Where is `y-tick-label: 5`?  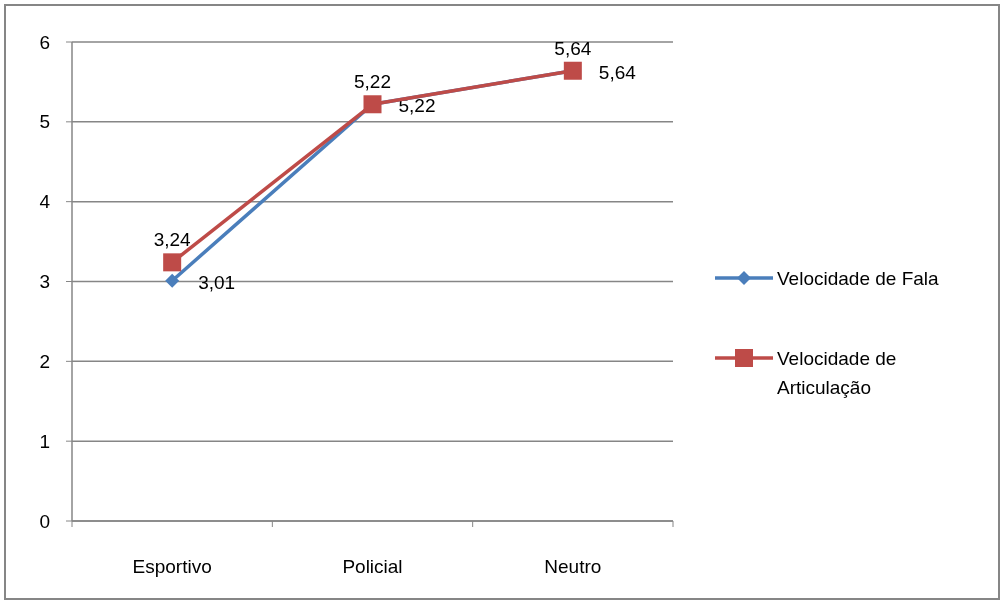 y-tick-label: 5 is located at coordinates (44, 122).